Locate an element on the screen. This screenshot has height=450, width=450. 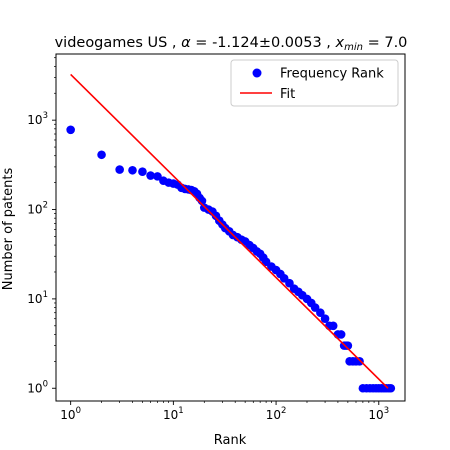
x-tick-label: 10⁰ is located at coordinates (70, 414).